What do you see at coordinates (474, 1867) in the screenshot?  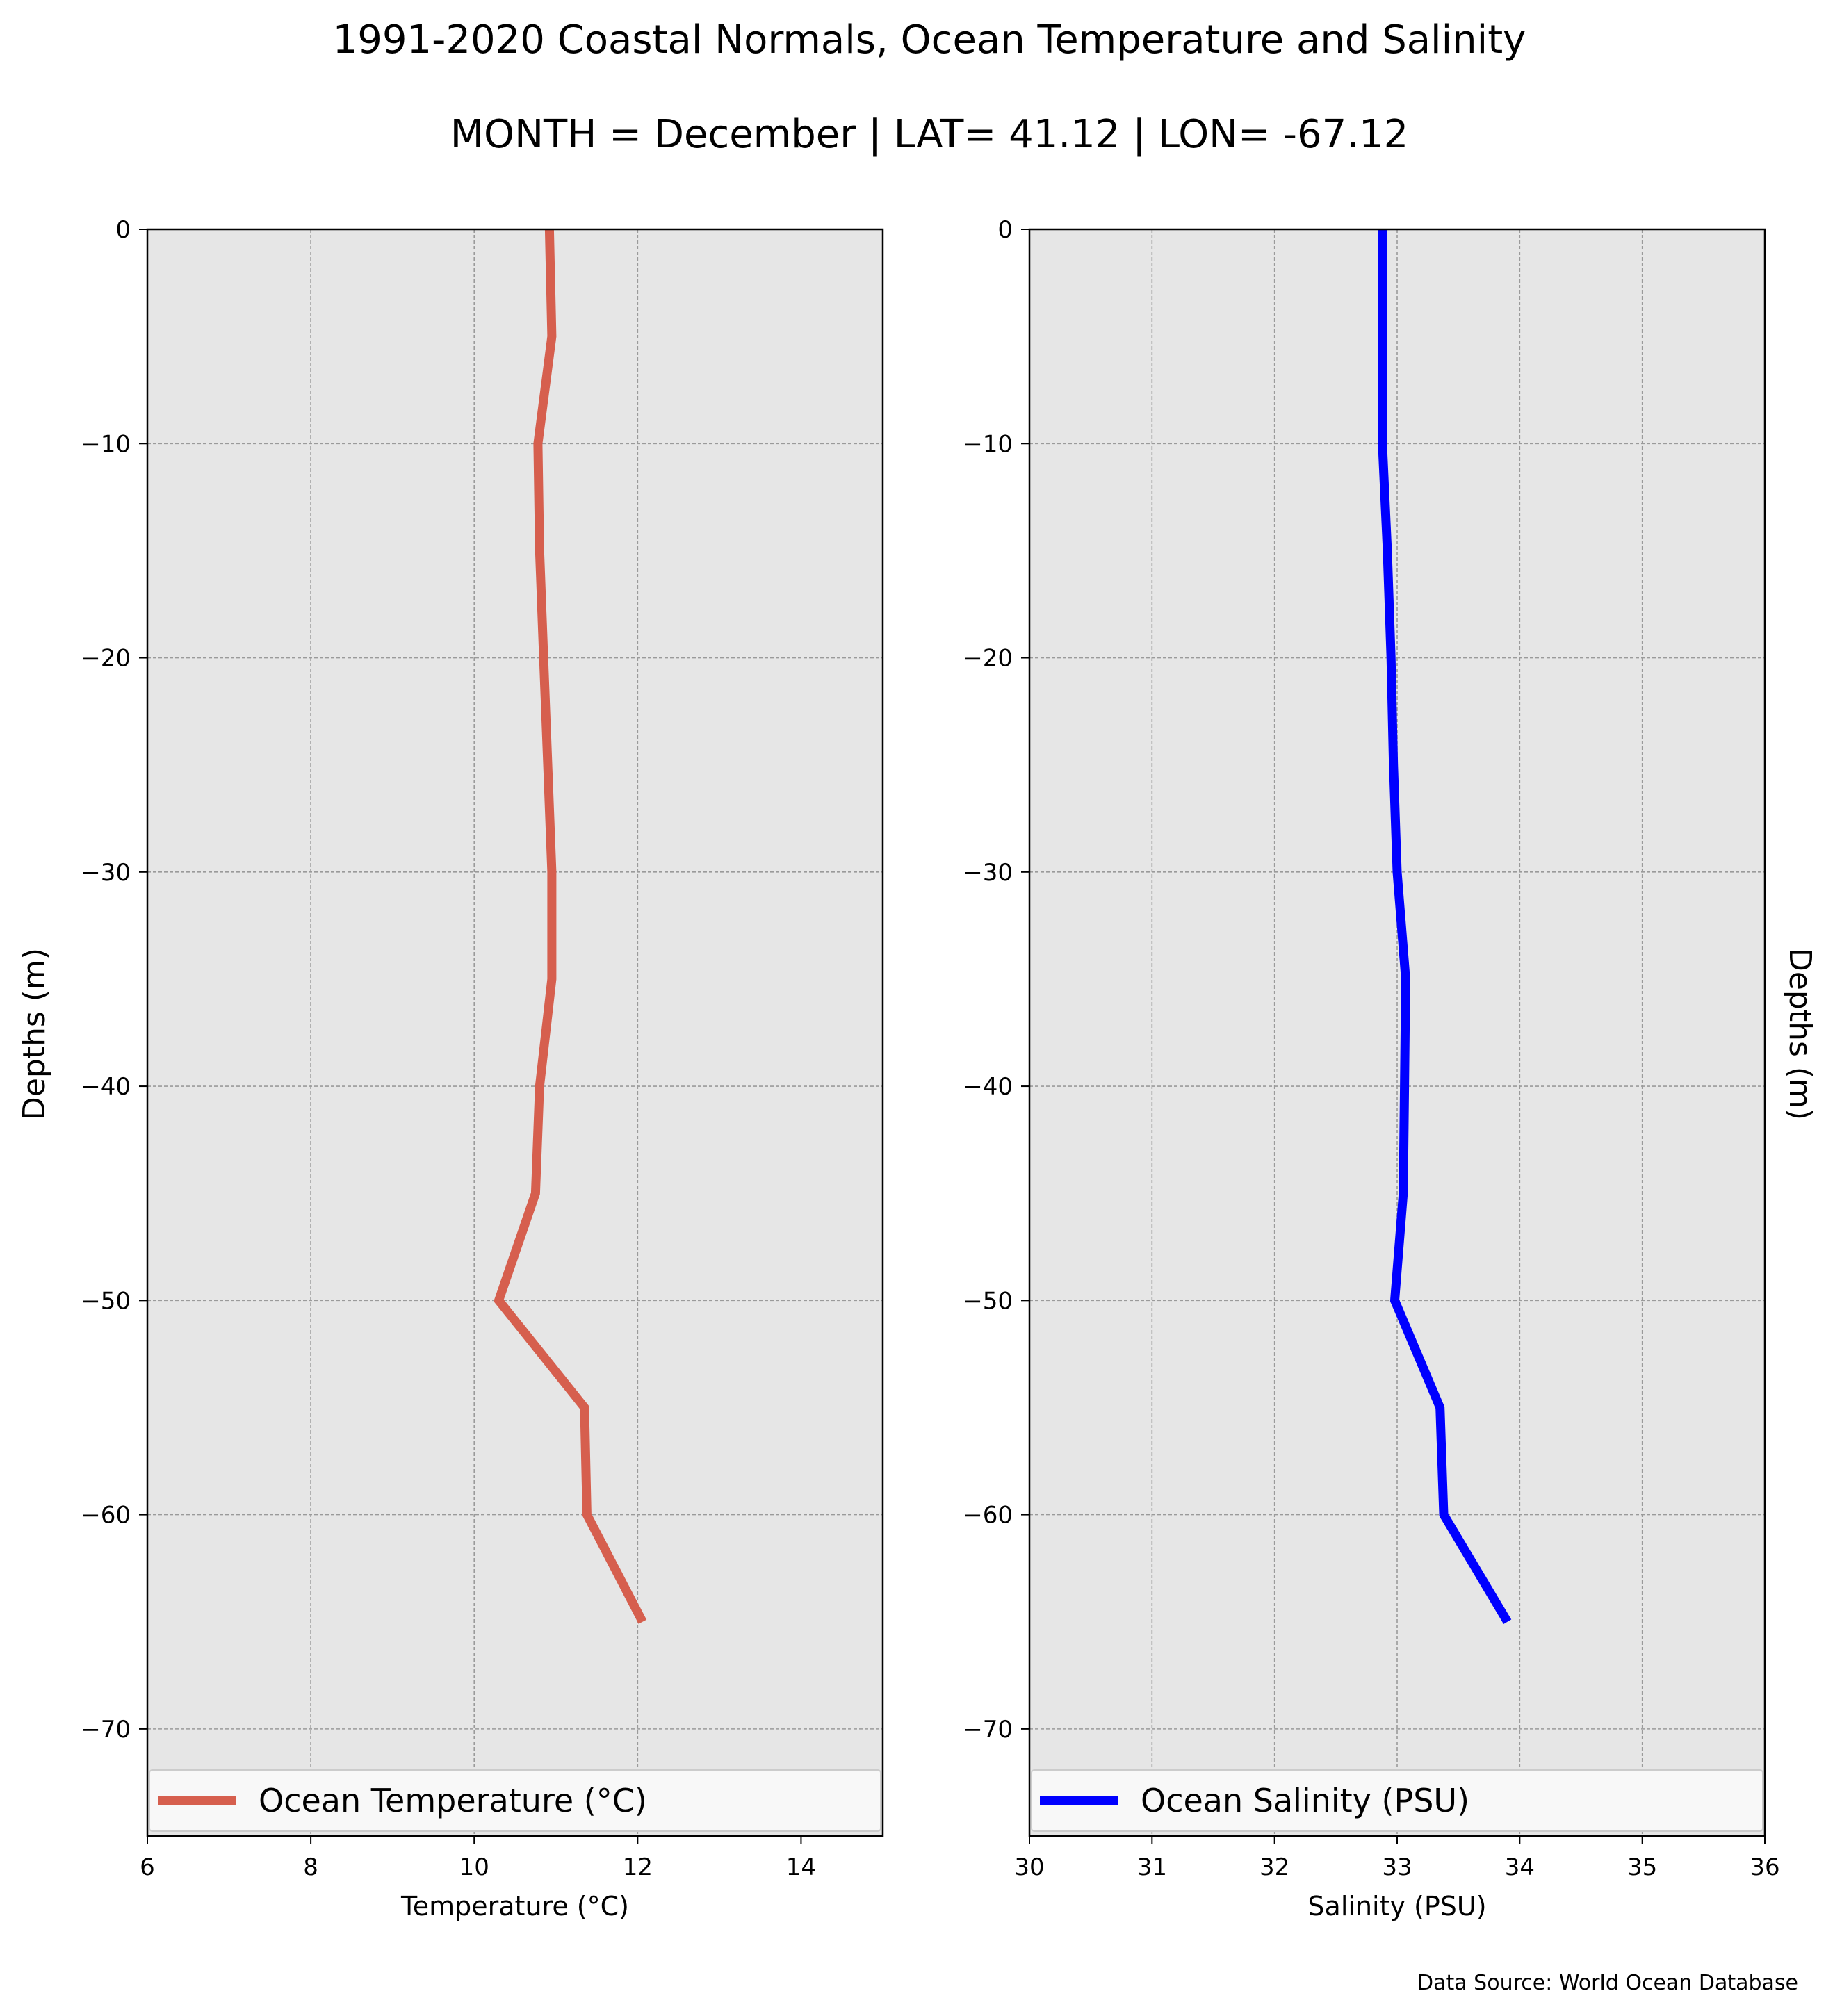 I see `x-tick-label: 10` at bounding box center [474, 1867].